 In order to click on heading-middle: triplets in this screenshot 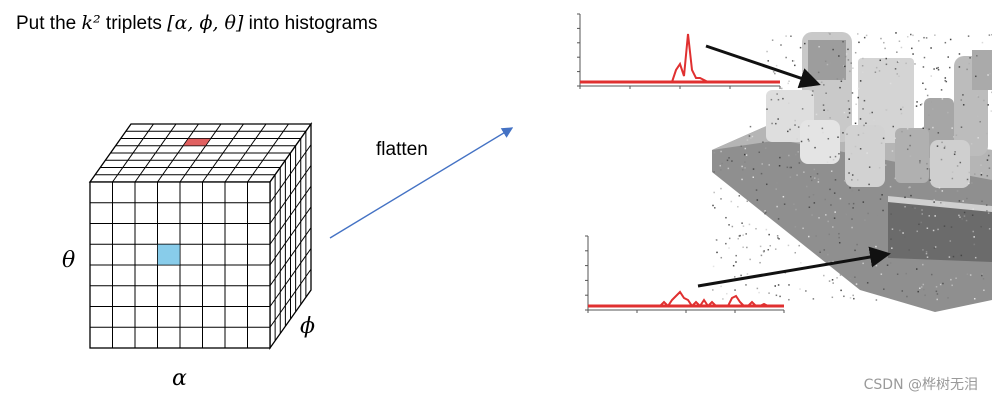, I will do `click(134, 23)`.